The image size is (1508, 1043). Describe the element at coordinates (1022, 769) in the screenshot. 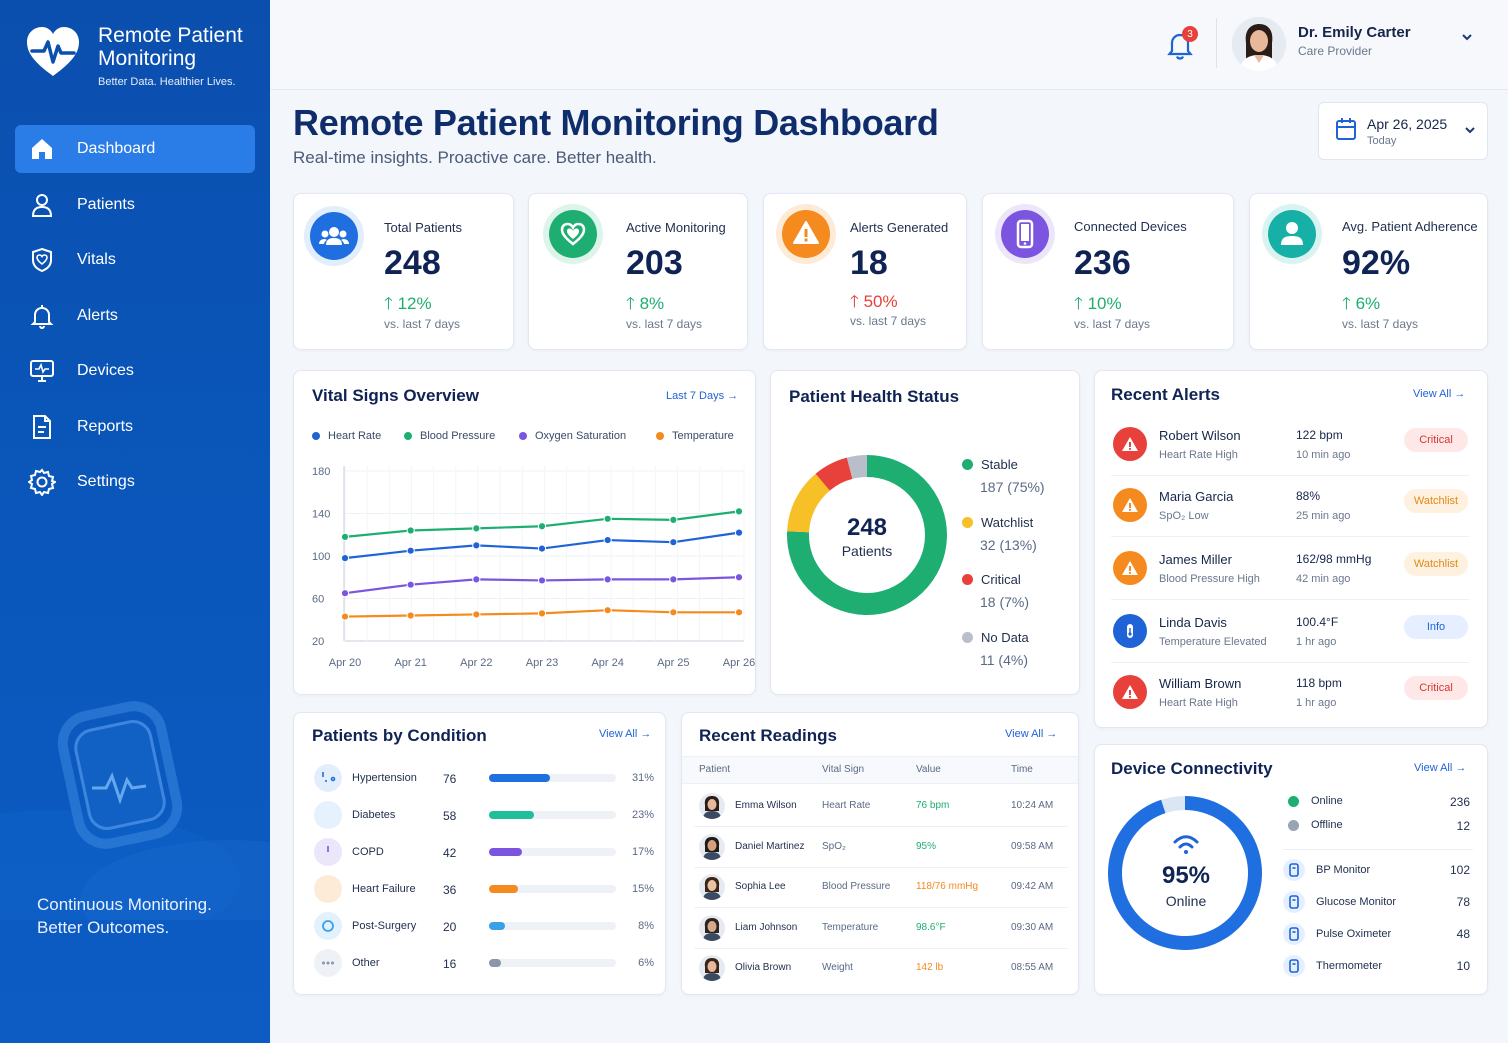

I see `readings-header-time: Time` at that location.